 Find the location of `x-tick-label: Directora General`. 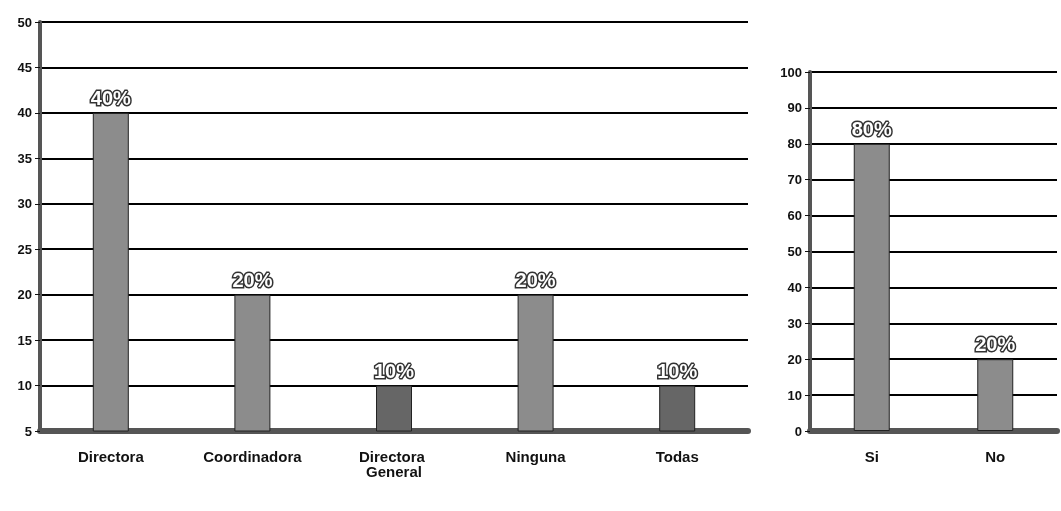

x-tick-label: Directora General is located at coordinates (394, 464).